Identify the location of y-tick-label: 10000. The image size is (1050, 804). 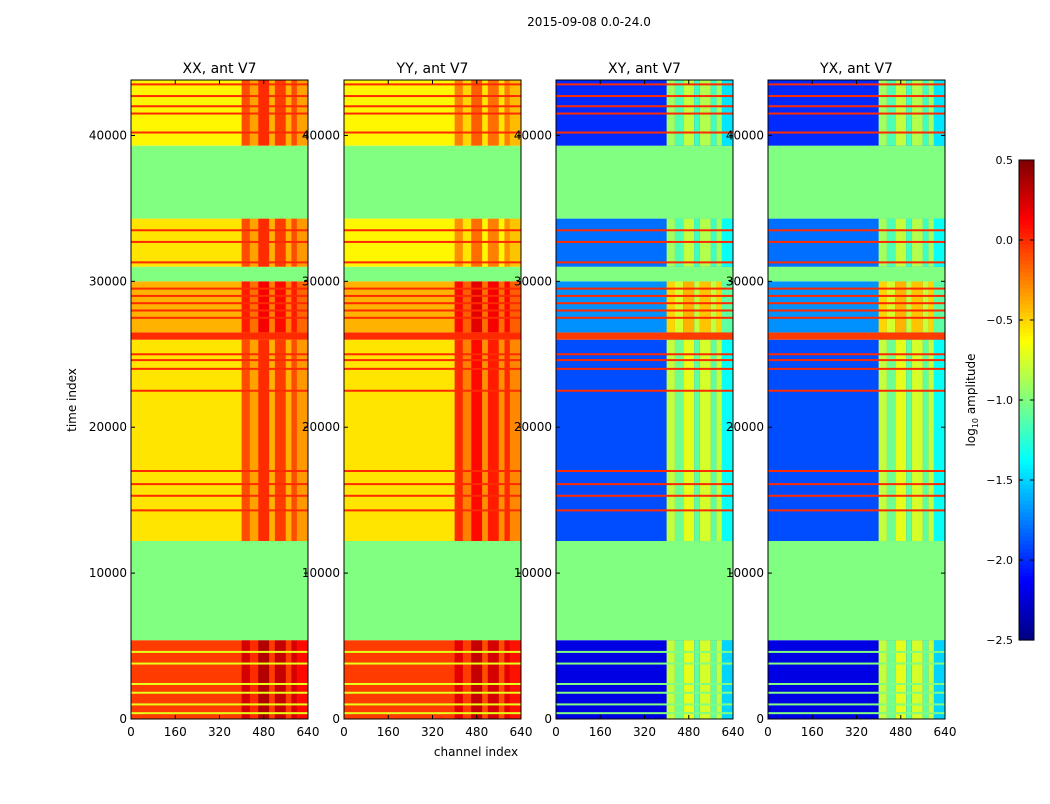
(321, 573).